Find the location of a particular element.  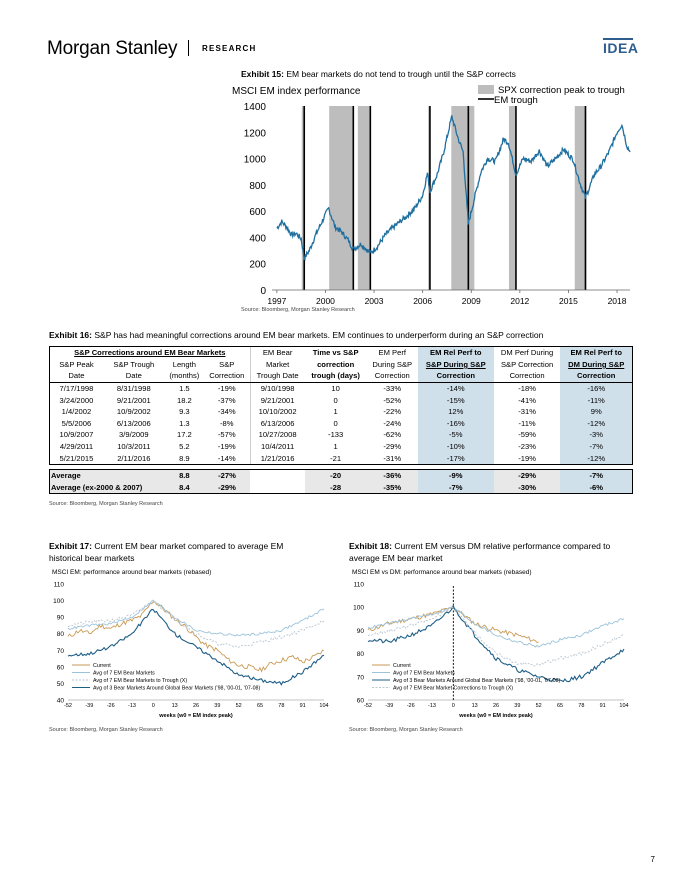

y-tick-label: 0 is located at coordinates (263, 291).